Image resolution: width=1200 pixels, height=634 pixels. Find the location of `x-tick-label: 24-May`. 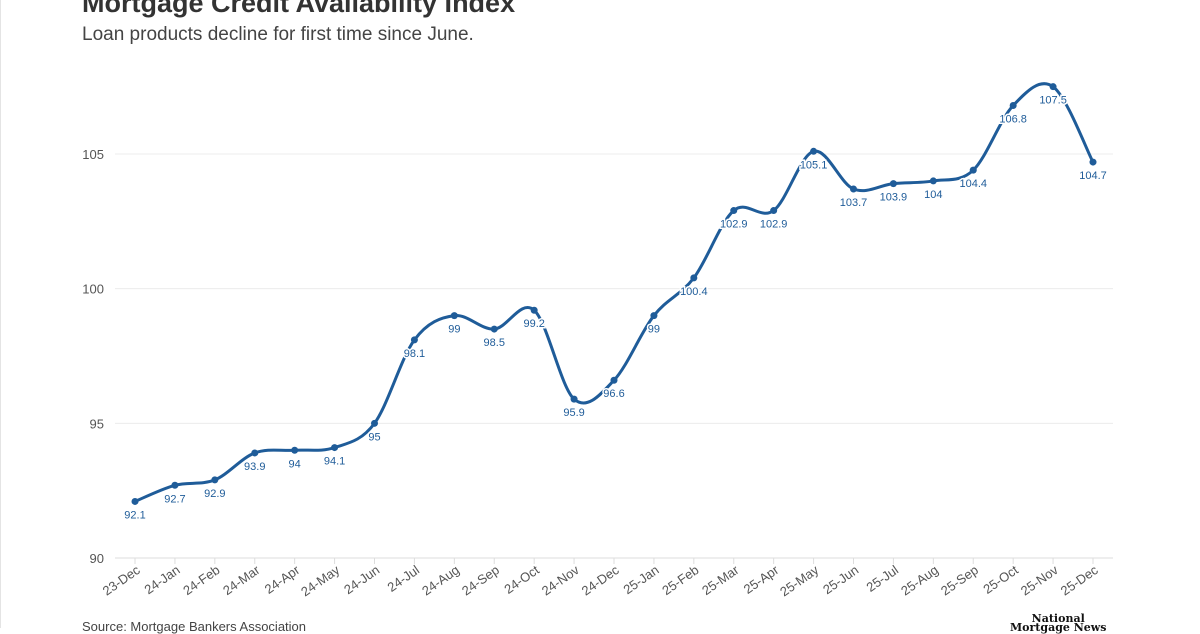

x-tick-label: 24-May is located at coordinates (320, 580).